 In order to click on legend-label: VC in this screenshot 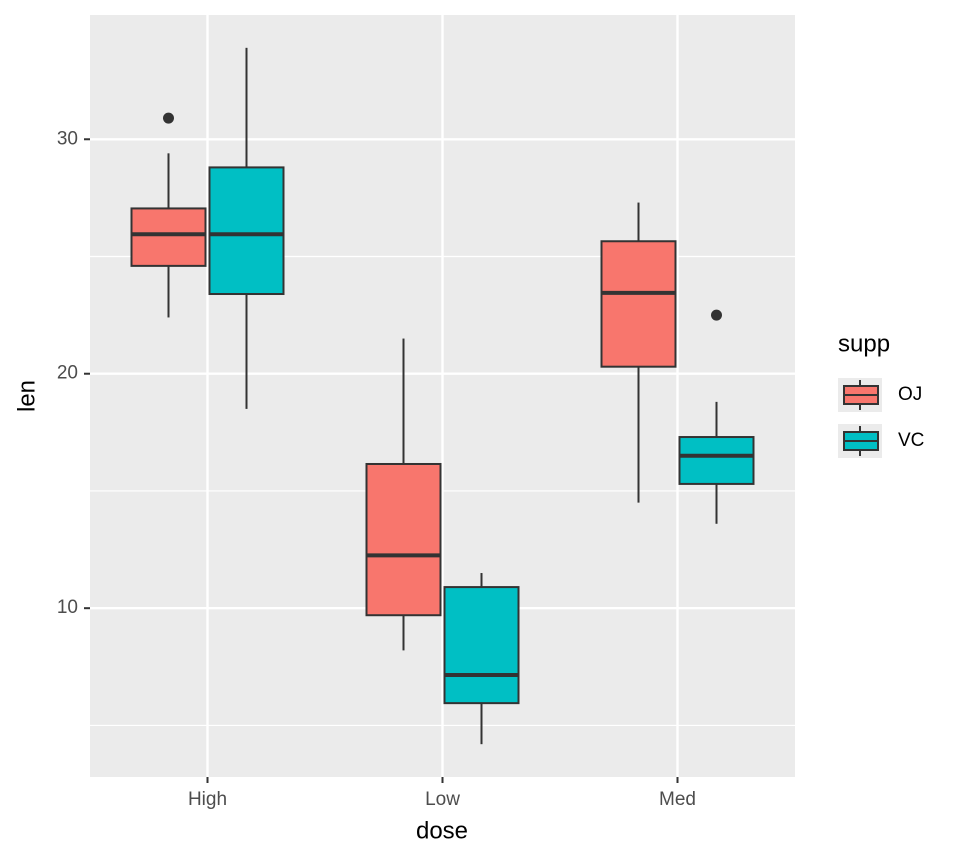, I will do `click(911, 440)`.